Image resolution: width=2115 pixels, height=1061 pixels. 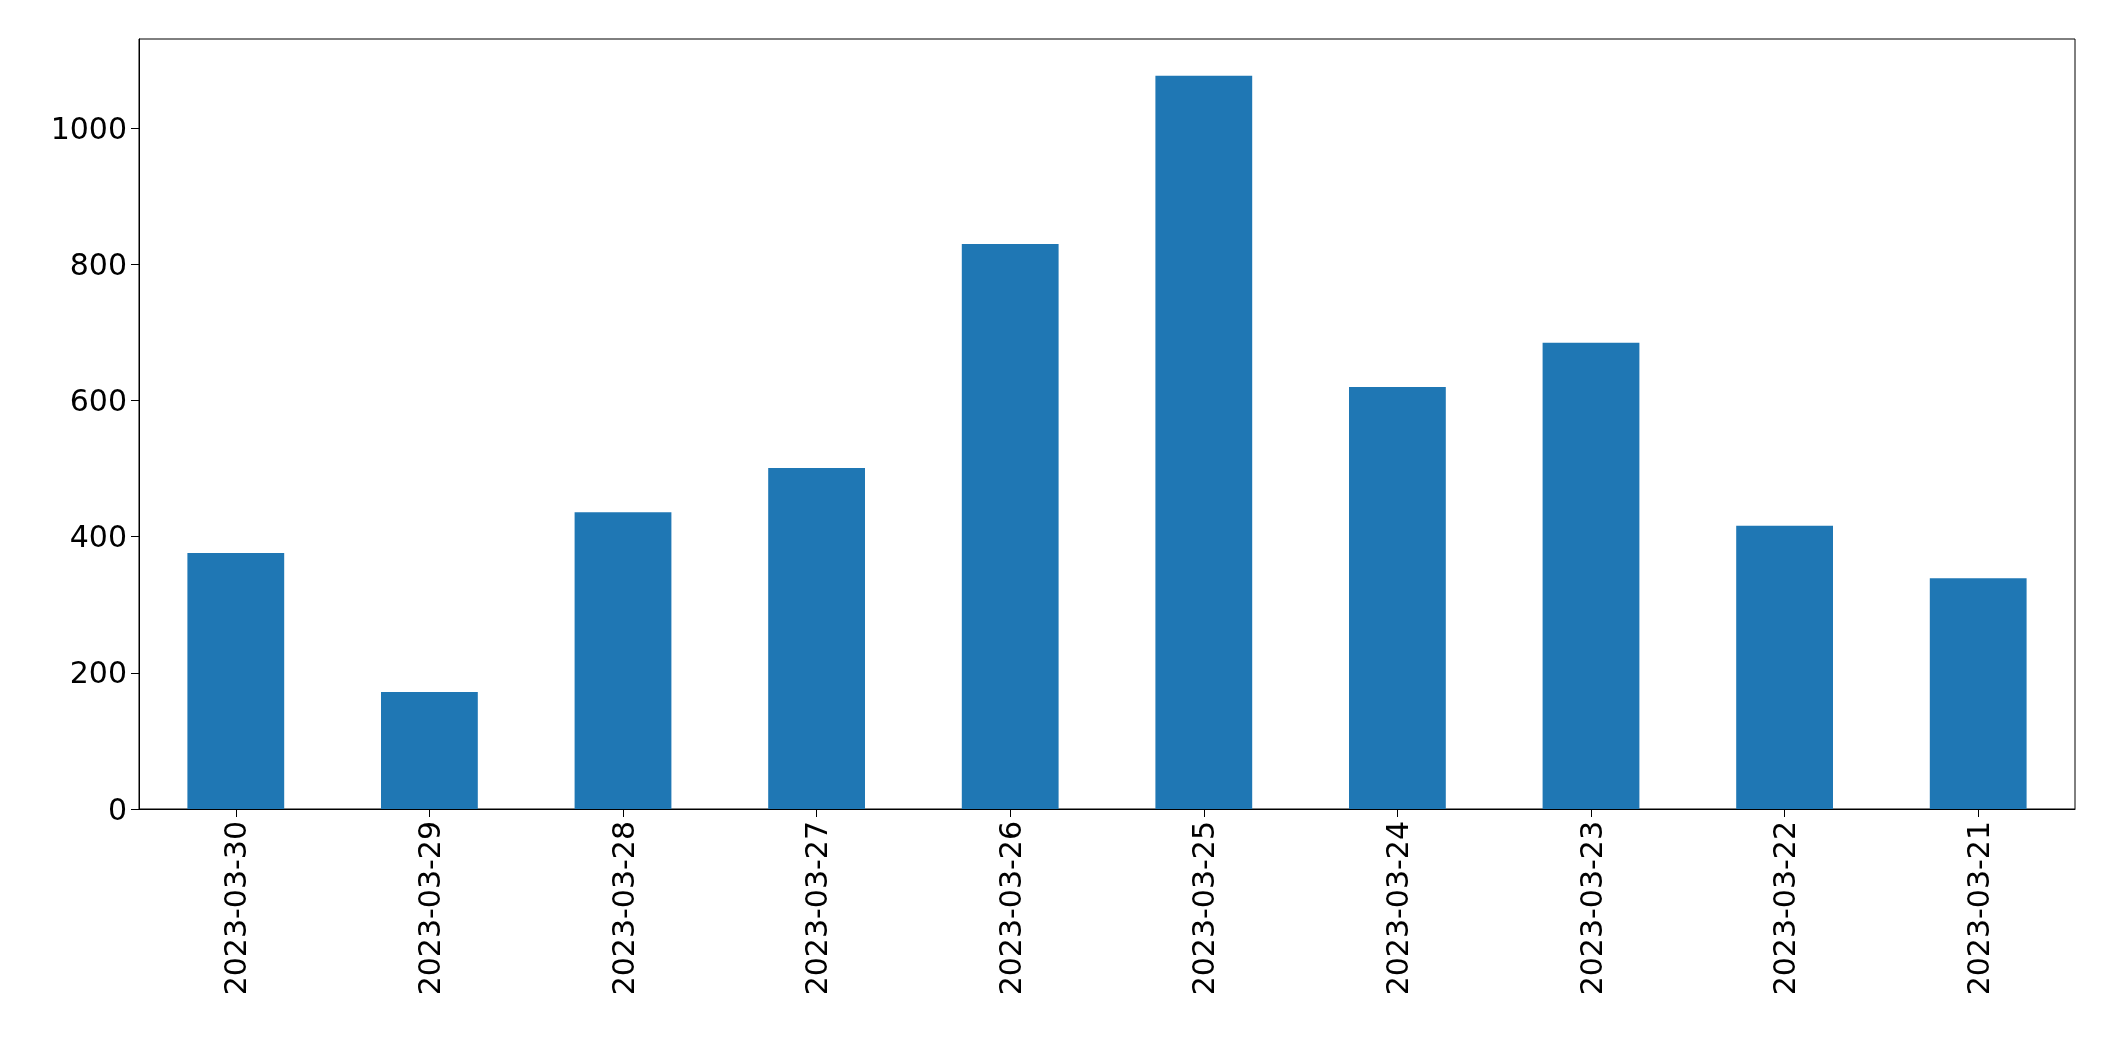 What do you see at coordinates (88, 128) in the screenshot?
I see `y-tick-label: 1000` at bounding box center [88, 128].